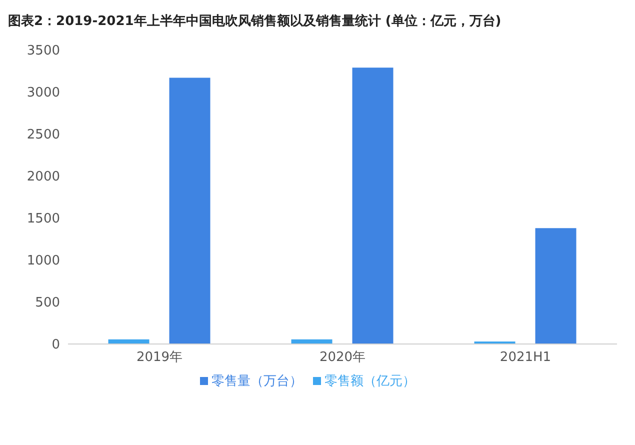 The image size is (635, 445). Describe the element at coordinates (43, 219) in the screenshot. I see `y-tick-label: 1500` at that location.